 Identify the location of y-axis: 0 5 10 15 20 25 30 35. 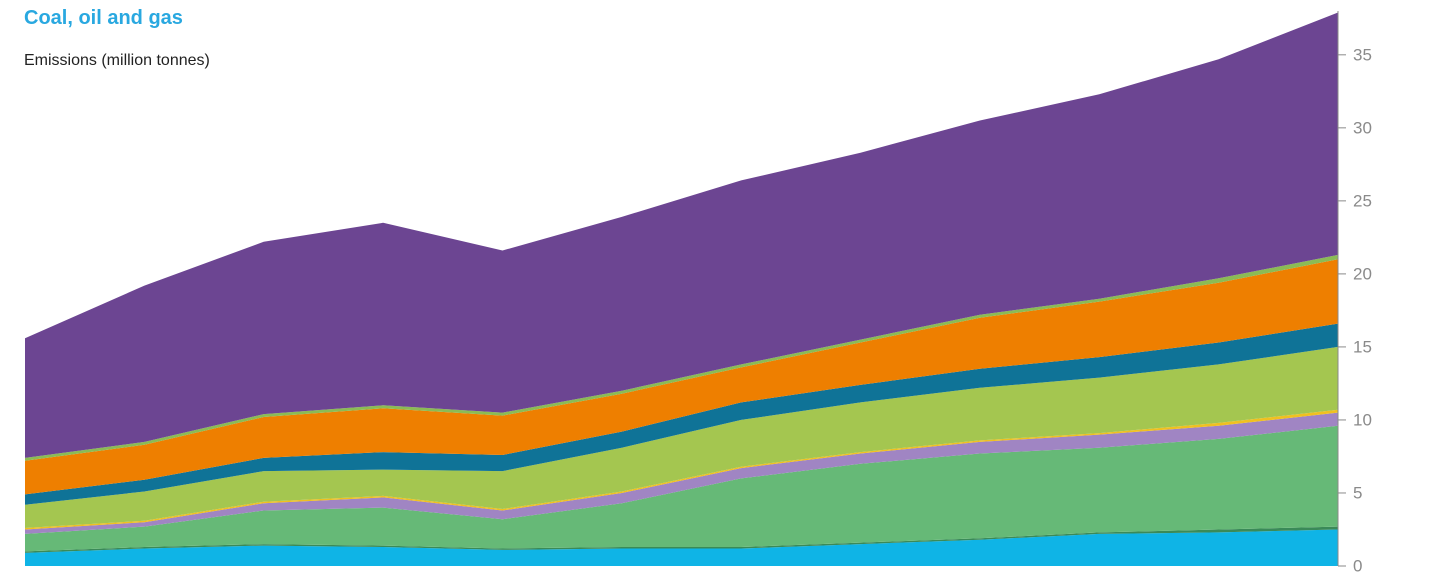
(1354, 292).